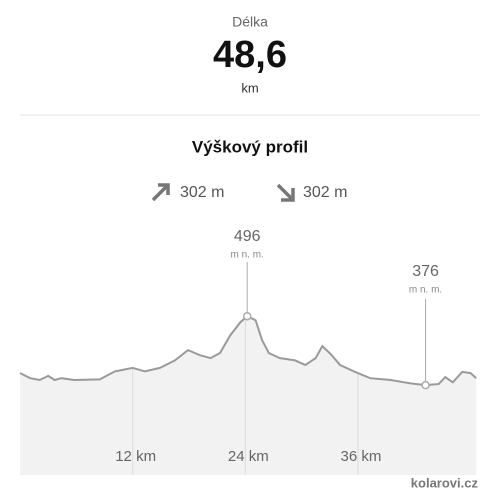 The image size is (490, 494). Describe the element at coordinates (135, 456) in the screenshot. I see `x-tick-label: 12 km` at that location.